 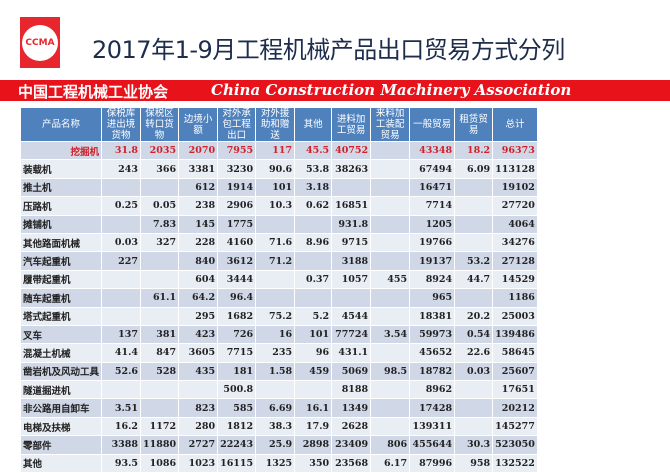 What do you see at coordinates (237, 261) in the screenshot?
I see `value-cell: 3612` at bounding box center [237, 261].